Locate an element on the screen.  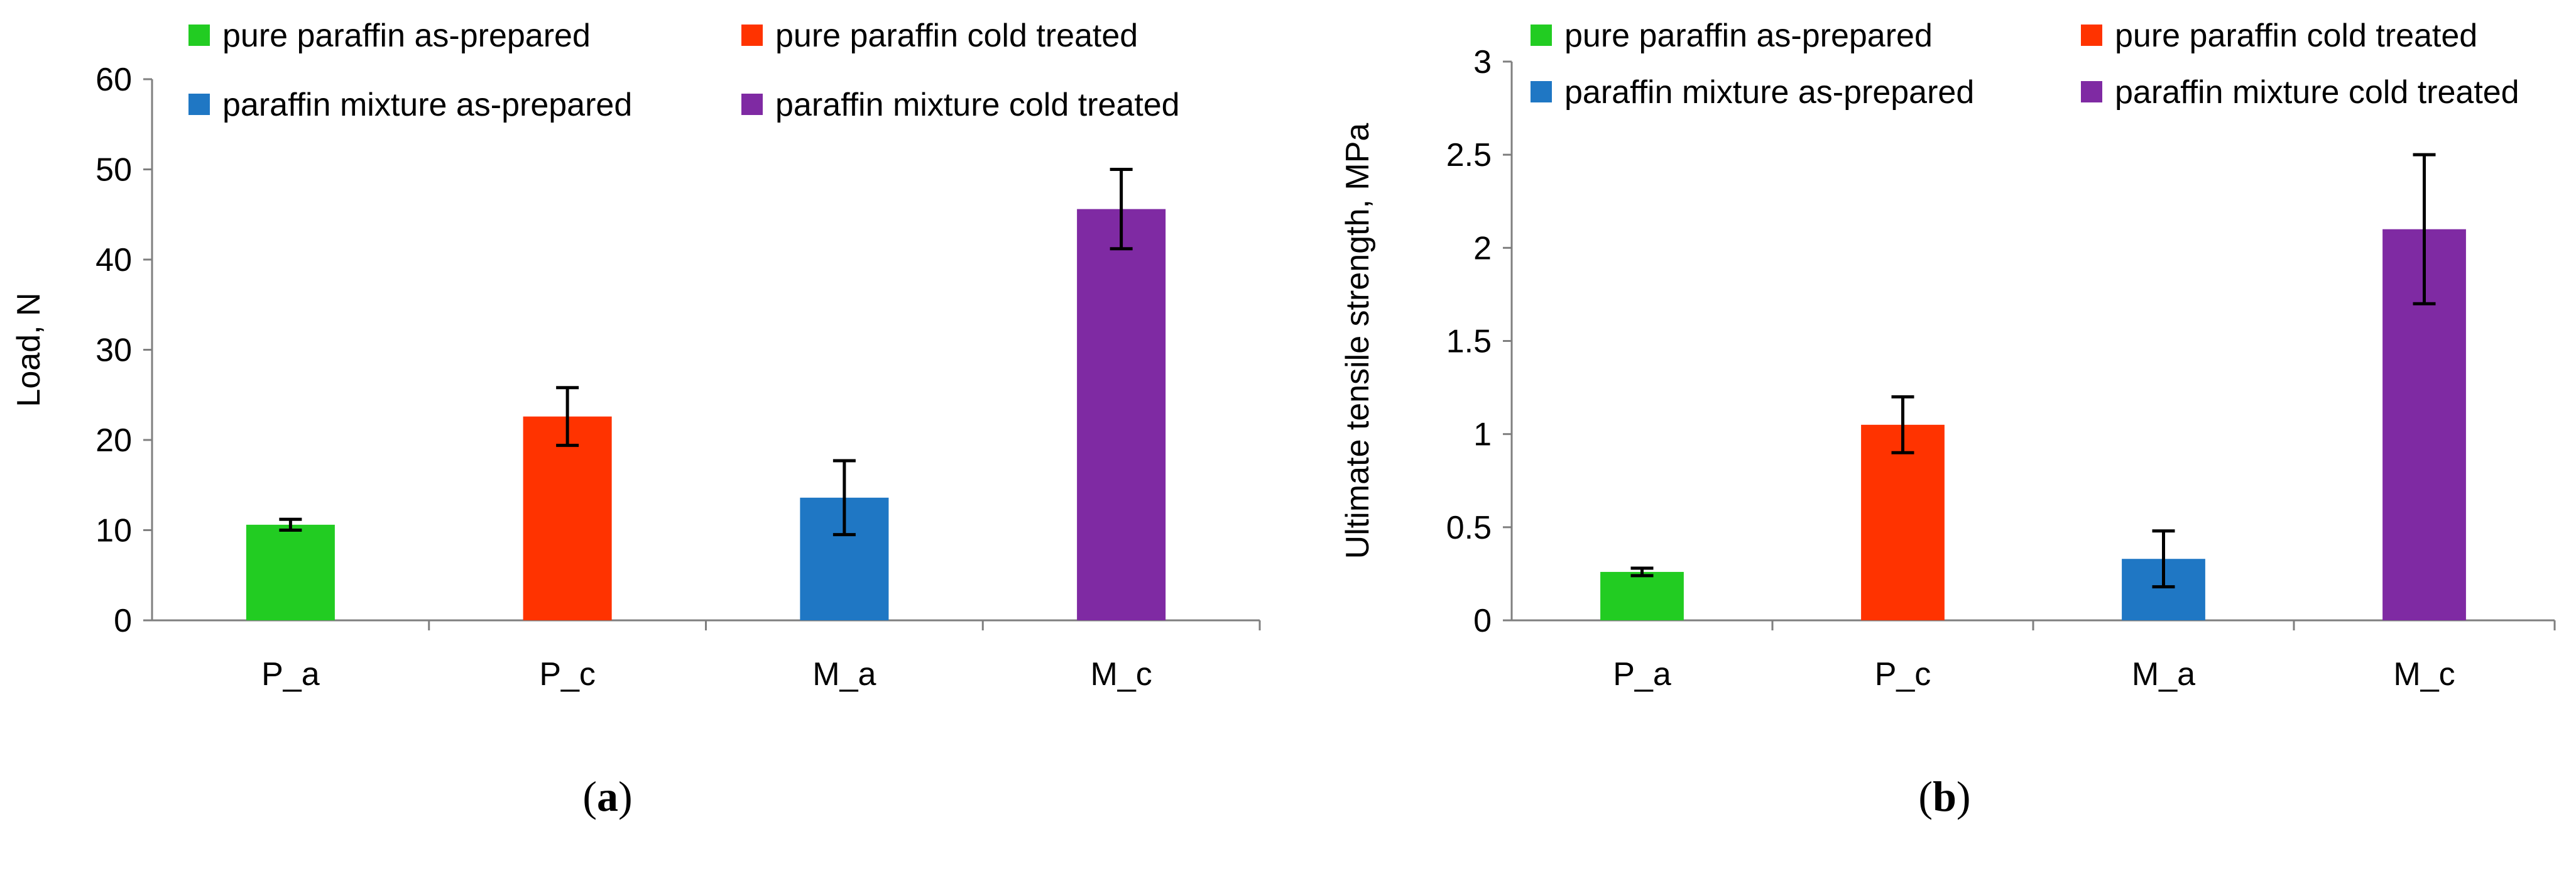
y-tick-label: 1.5 is located at coordinates (1469, 342).